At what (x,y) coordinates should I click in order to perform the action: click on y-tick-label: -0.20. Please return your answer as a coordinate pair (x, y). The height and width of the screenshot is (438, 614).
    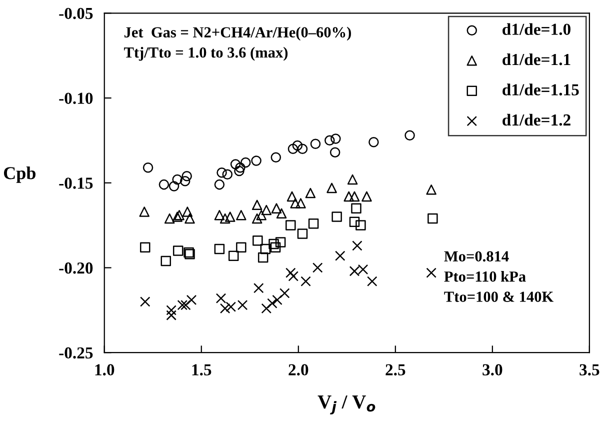
    Looking at the image, I should click on (76, 268).